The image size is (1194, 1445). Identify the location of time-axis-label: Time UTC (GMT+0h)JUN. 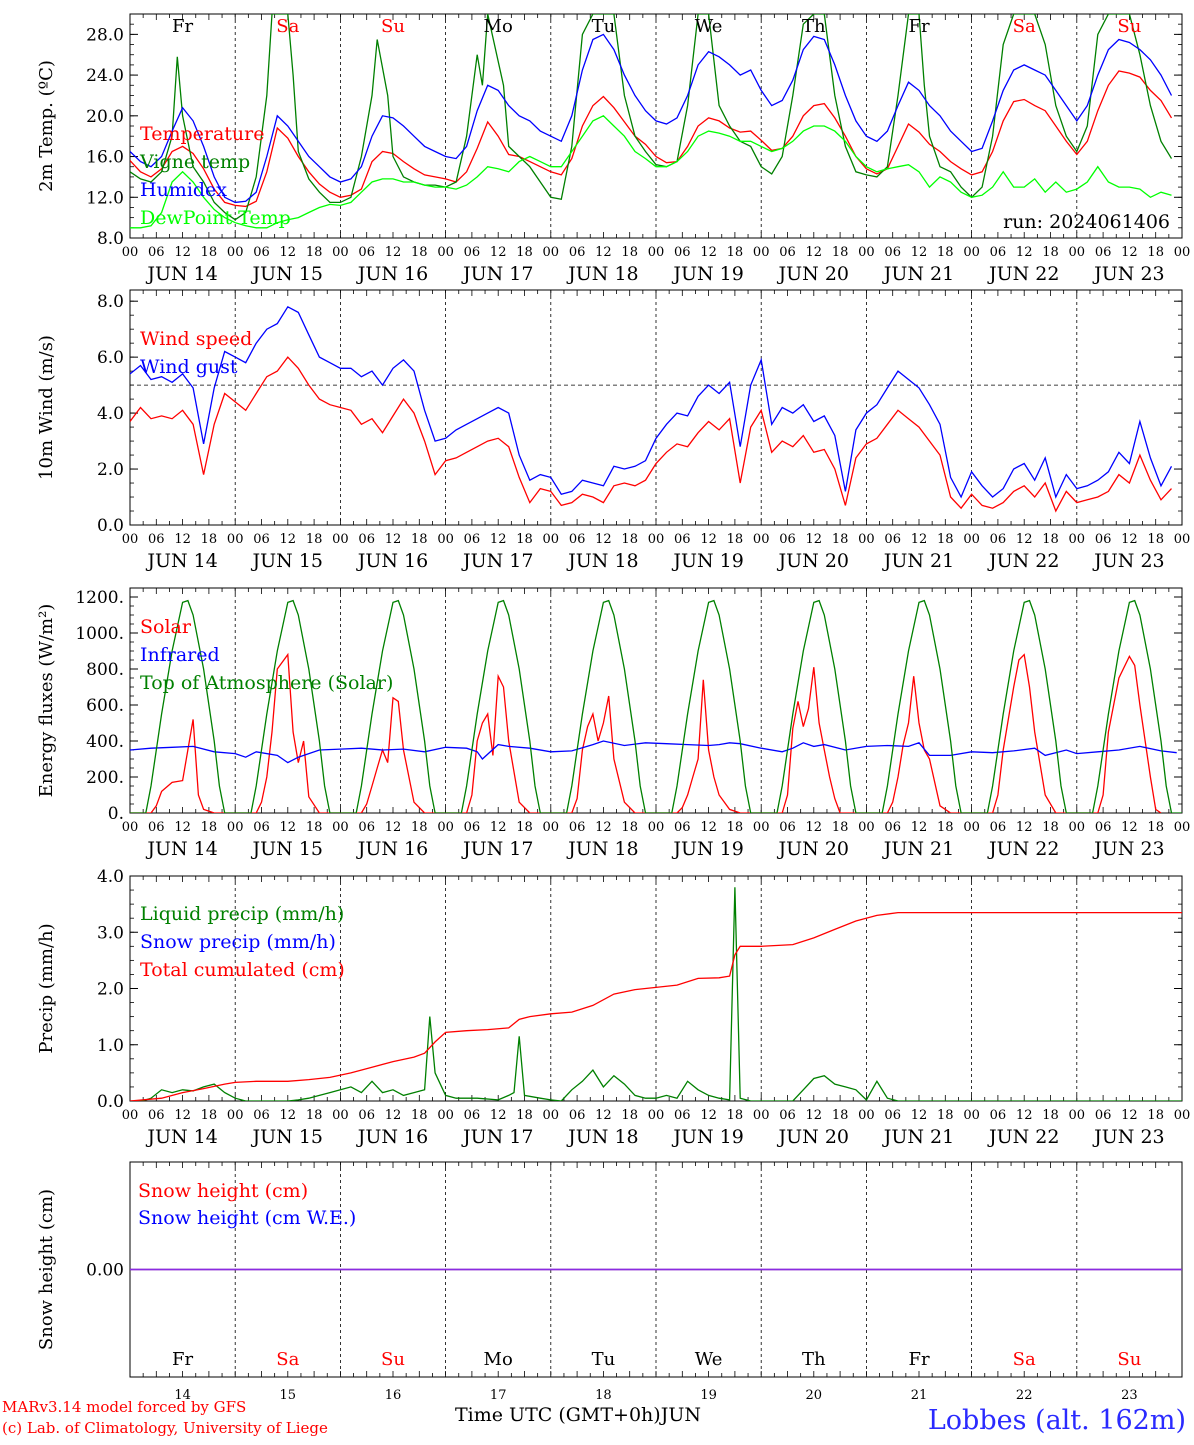
(578, 1415).